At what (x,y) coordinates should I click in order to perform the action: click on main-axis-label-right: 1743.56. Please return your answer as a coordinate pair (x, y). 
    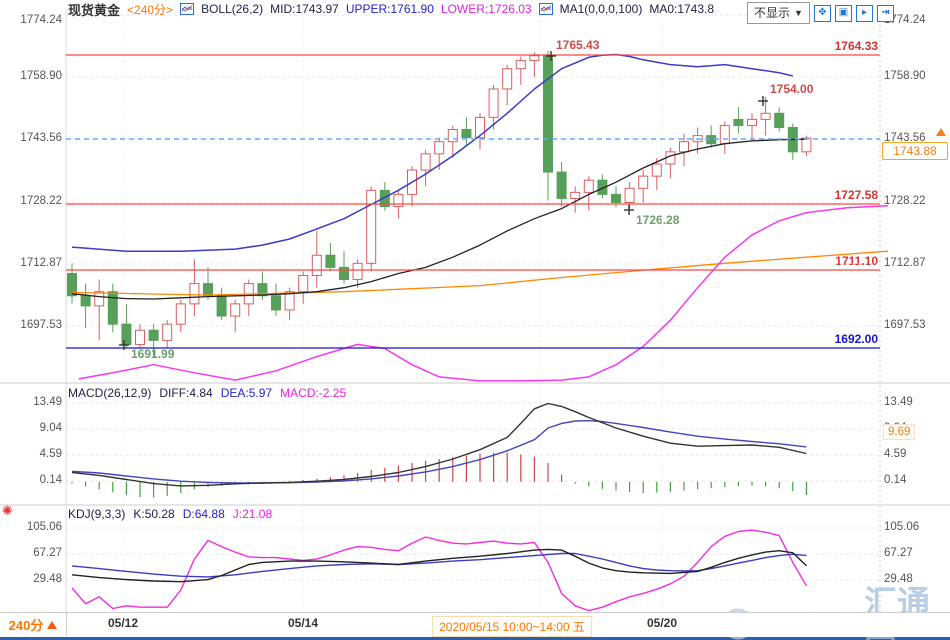
    Looking at the image, I should click on (905, 138).